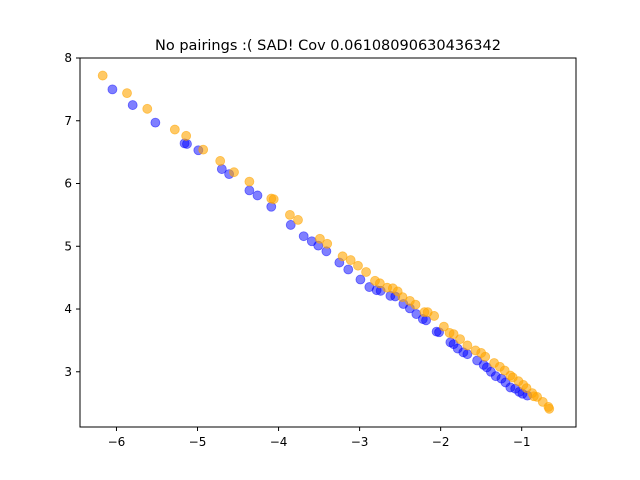 The image size is (640, 480). Describe the element at coordinates (68, 372) in the screenshot. I see `y-tick-label: 3` at that location.